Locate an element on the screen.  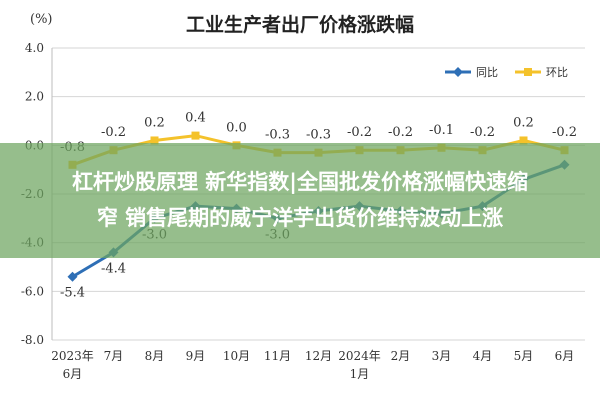
x-tick-label: 2024年 is located at coordinates (359, 356).